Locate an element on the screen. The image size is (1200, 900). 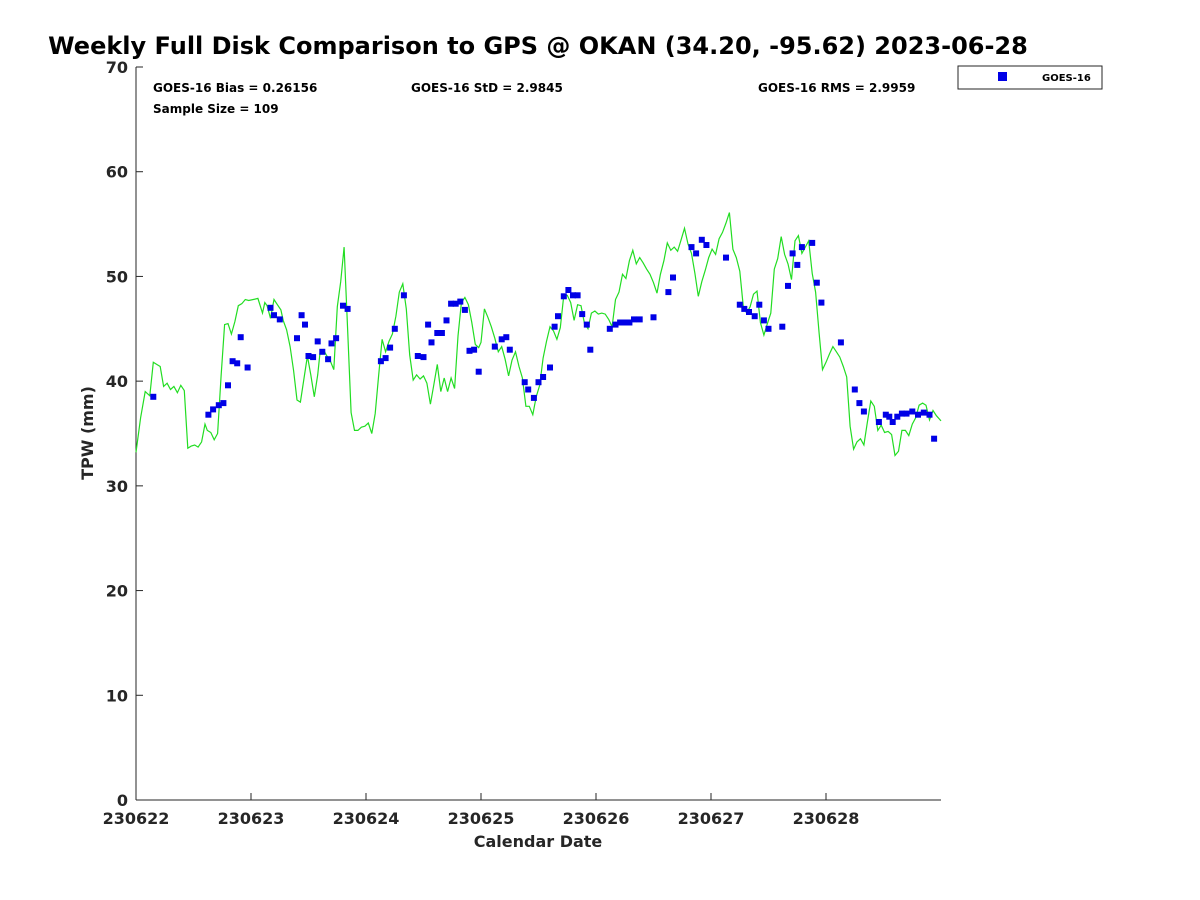
legend-label-goes-16: GOES-16 is located at coordinates (1066, 78).